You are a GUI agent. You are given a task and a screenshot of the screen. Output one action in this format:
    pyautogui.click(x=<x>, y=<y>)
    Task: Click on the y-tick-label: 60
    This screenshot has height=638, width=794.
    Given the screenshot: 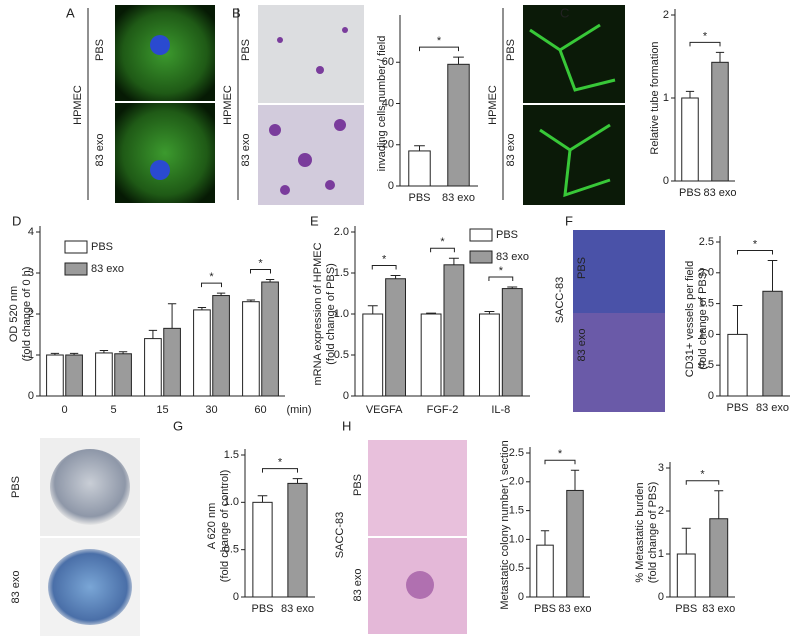 What is the action you would take?
    pyautogui.click(x=388, y=62)
    